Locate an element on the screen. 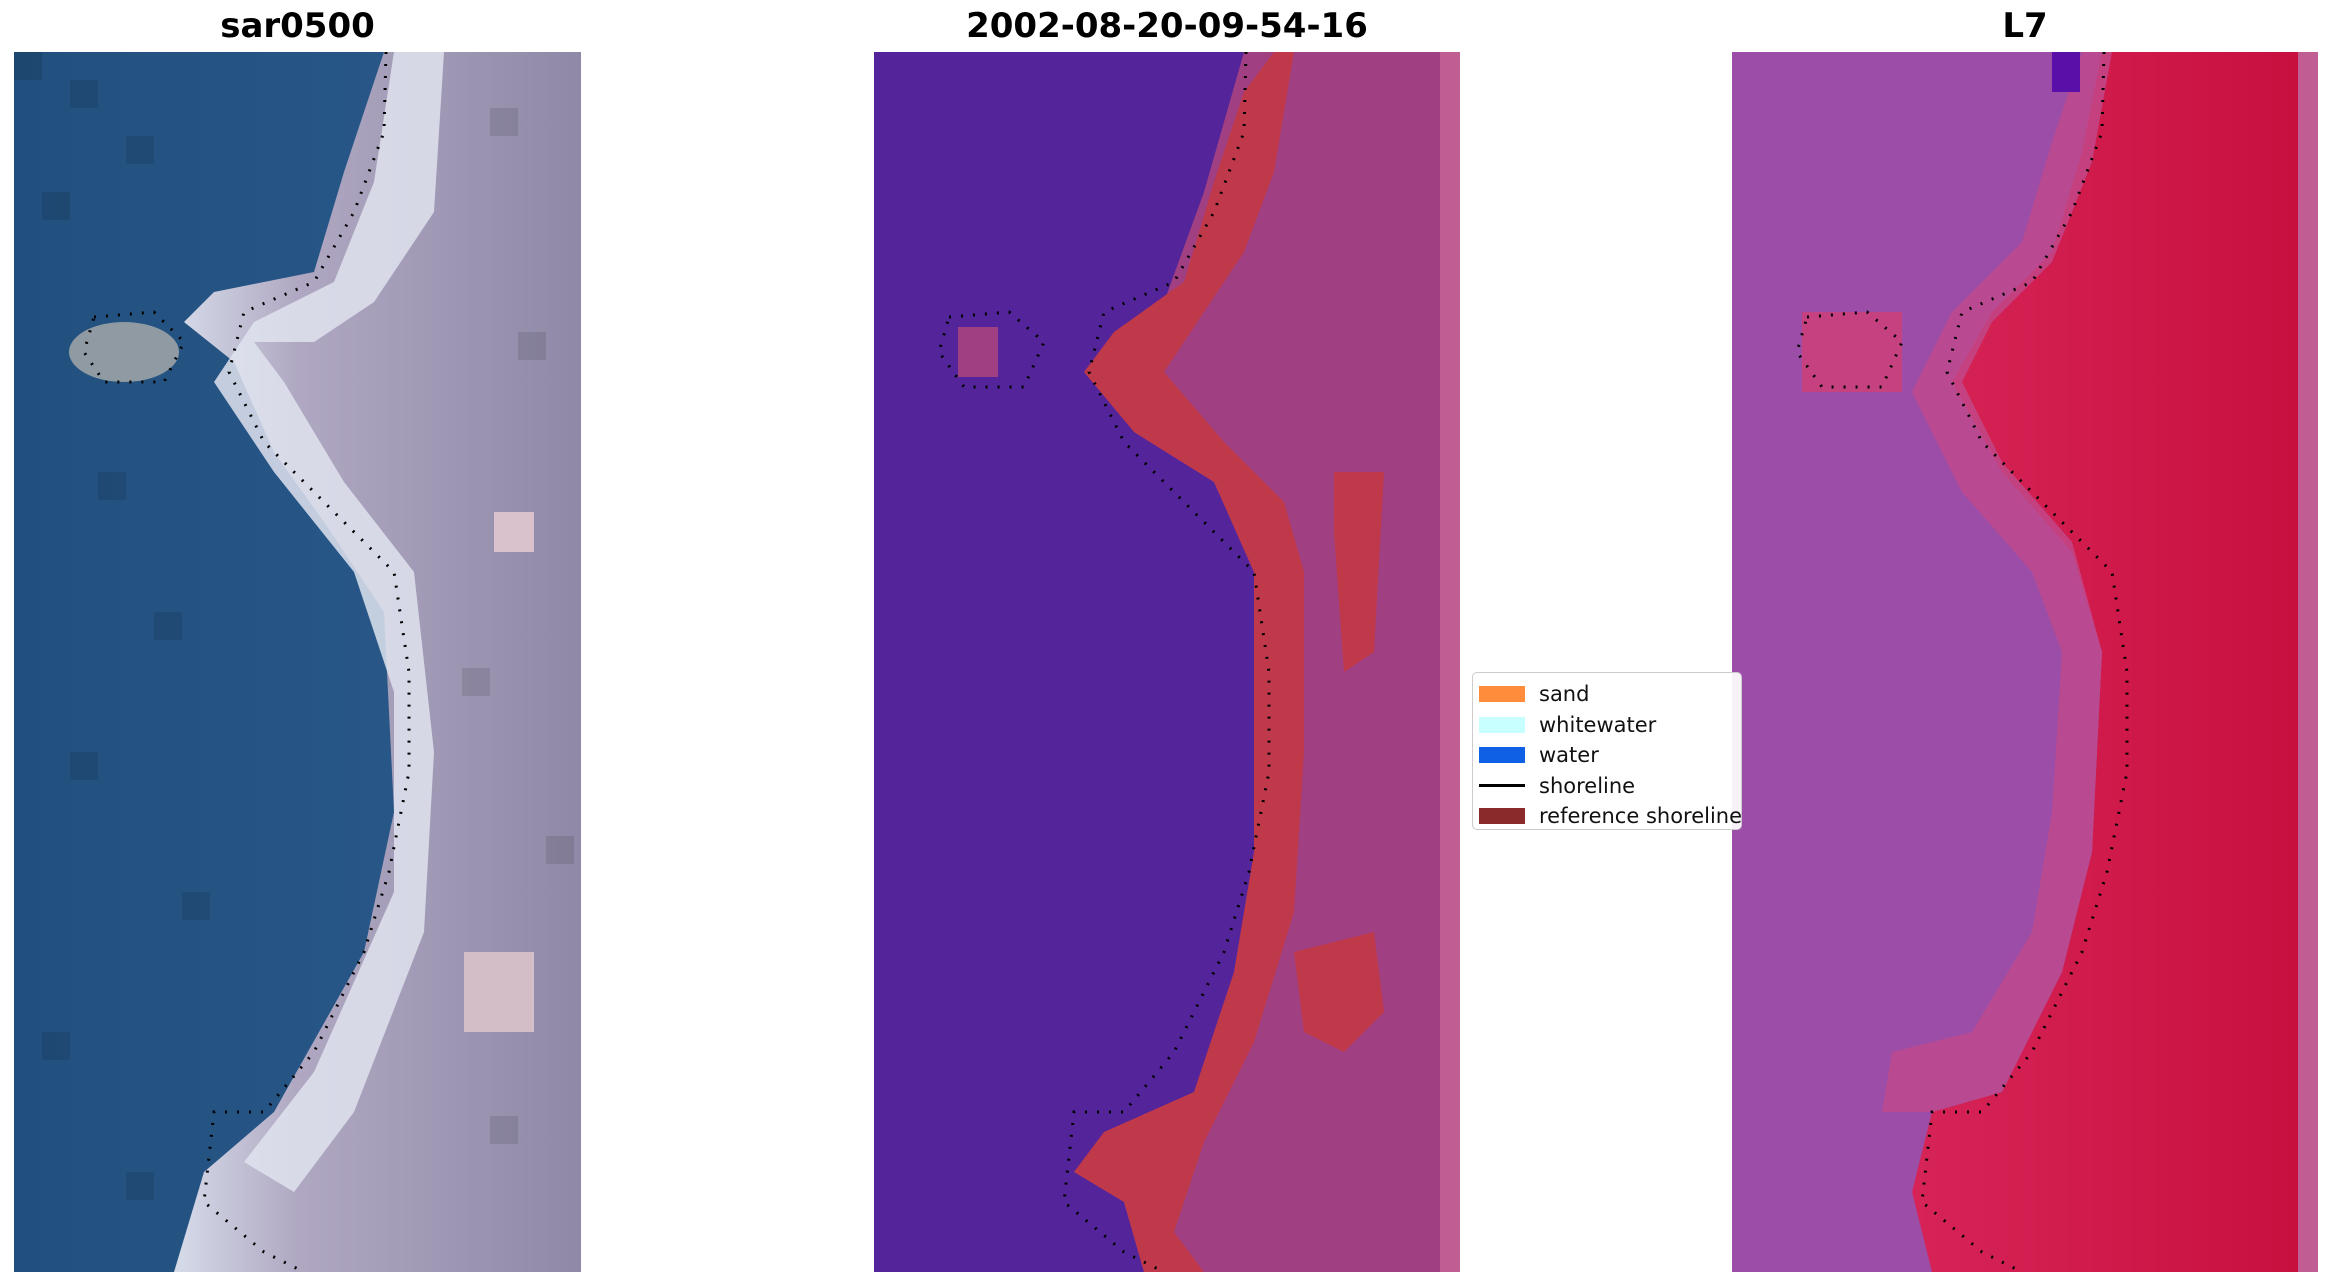  sand-class is located at coordinates (1189, 662).